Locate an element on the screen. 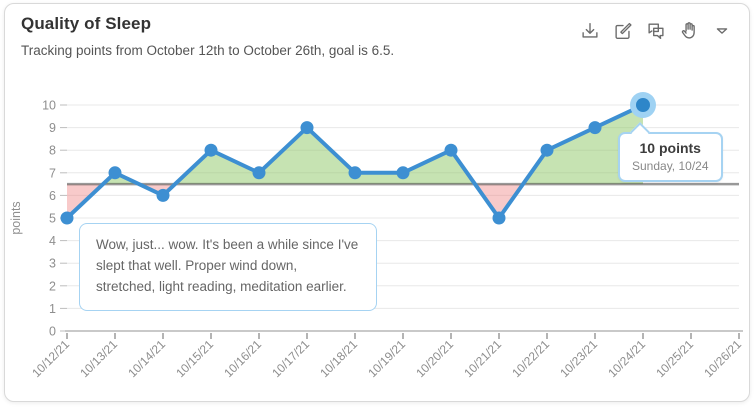 The height and width of the screenshot is (408, 754). x-tick-label: 10/25/21 is located at coordinates (674, 358).